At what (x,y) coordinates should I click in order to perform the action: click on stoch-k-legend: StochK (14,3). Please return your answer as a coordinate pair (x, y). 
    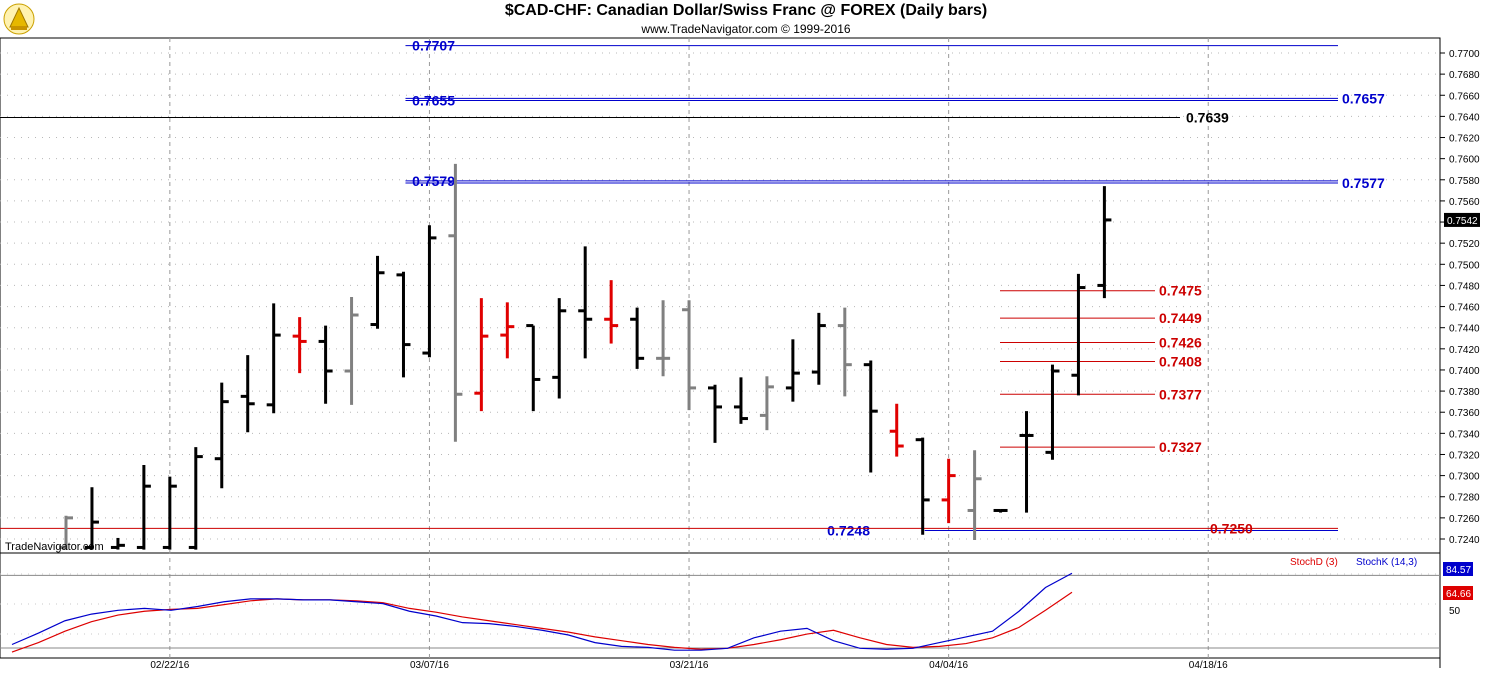
    Looking at the image, I should click on (1386, 562).